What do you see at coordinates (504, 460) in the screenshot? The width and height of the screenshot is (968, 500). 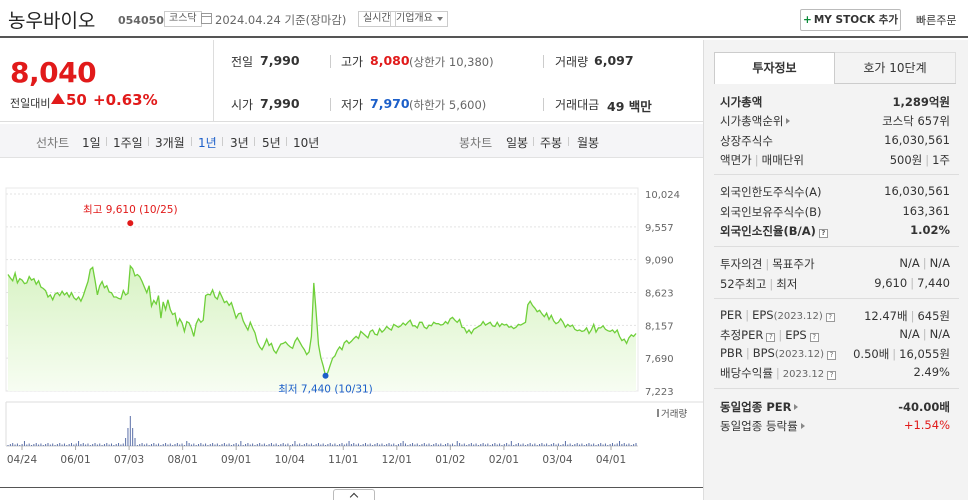 I see `x-tick-label: 02/01` at bounding box center [504, 460].